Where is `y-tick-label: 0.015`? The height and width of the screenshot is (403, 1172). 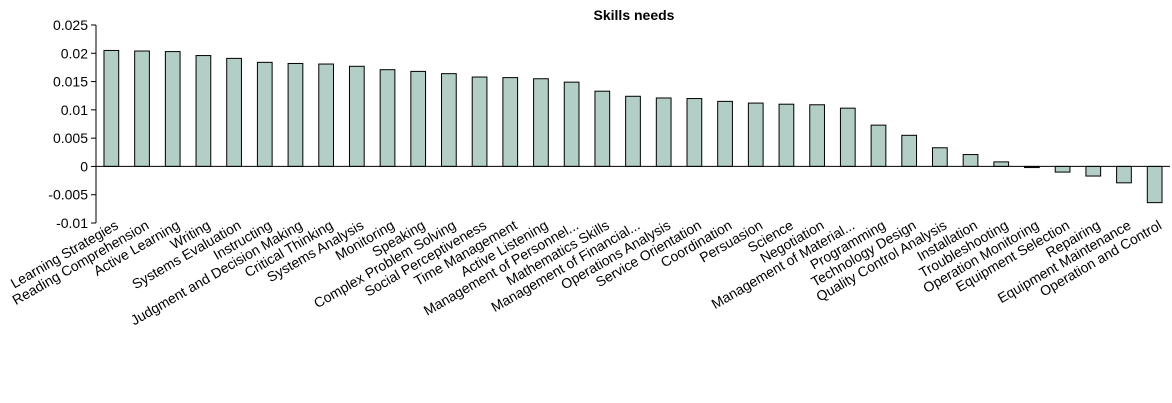 y-tick-label: 0.015 is located at coordinates (70, 82).